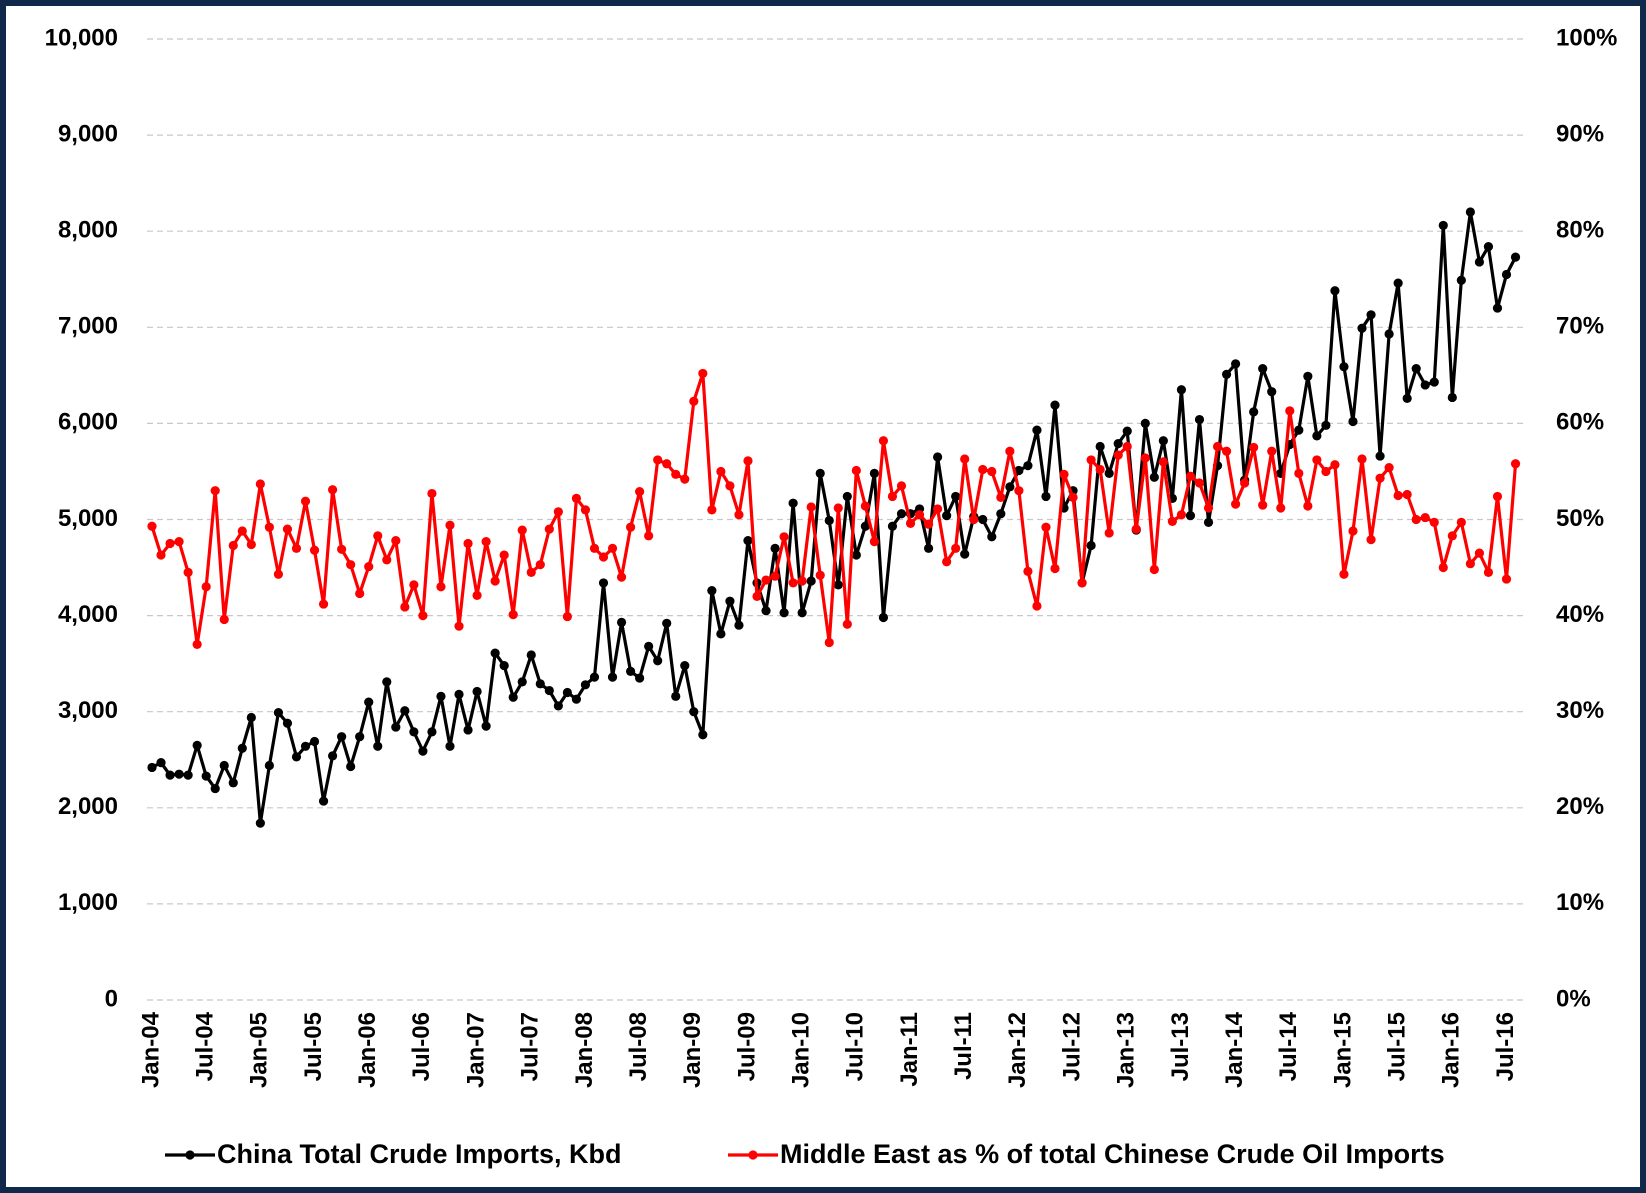 The width and height of the screenshot is (1646, 1193). What do you see at coordinates (963, 1046) in the screenshot?
I see `x-tick-label: Jul-11` at bounding box center [963, 1046].